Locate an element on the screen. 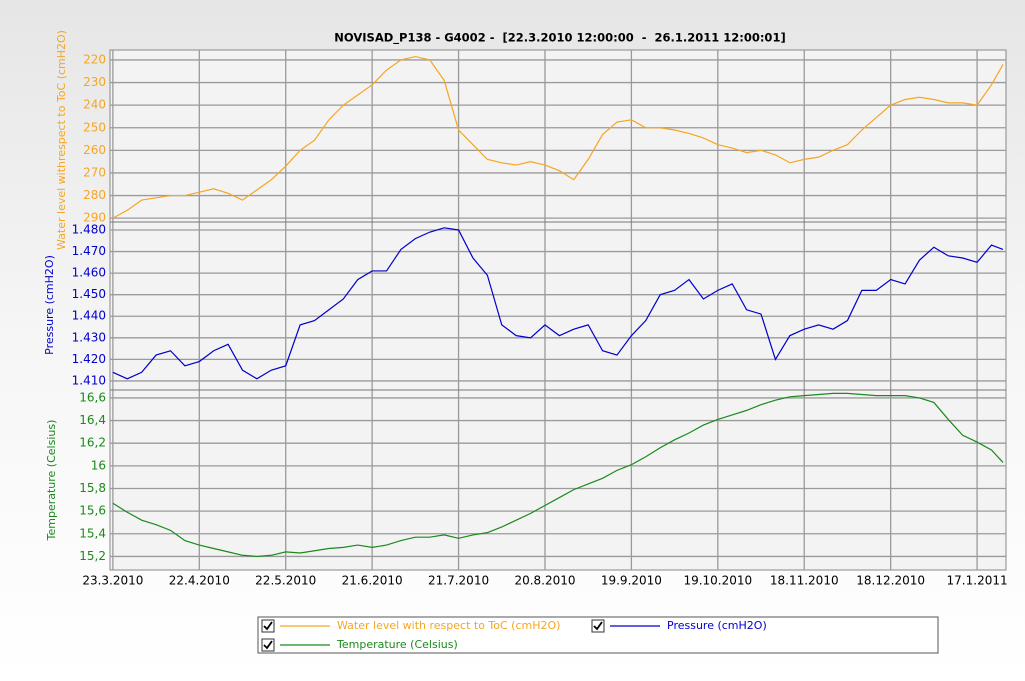 The height and width of the screenshot is (681, 1025). x-tick-label: 19.10.2010 is located at coordinates (717, 581).